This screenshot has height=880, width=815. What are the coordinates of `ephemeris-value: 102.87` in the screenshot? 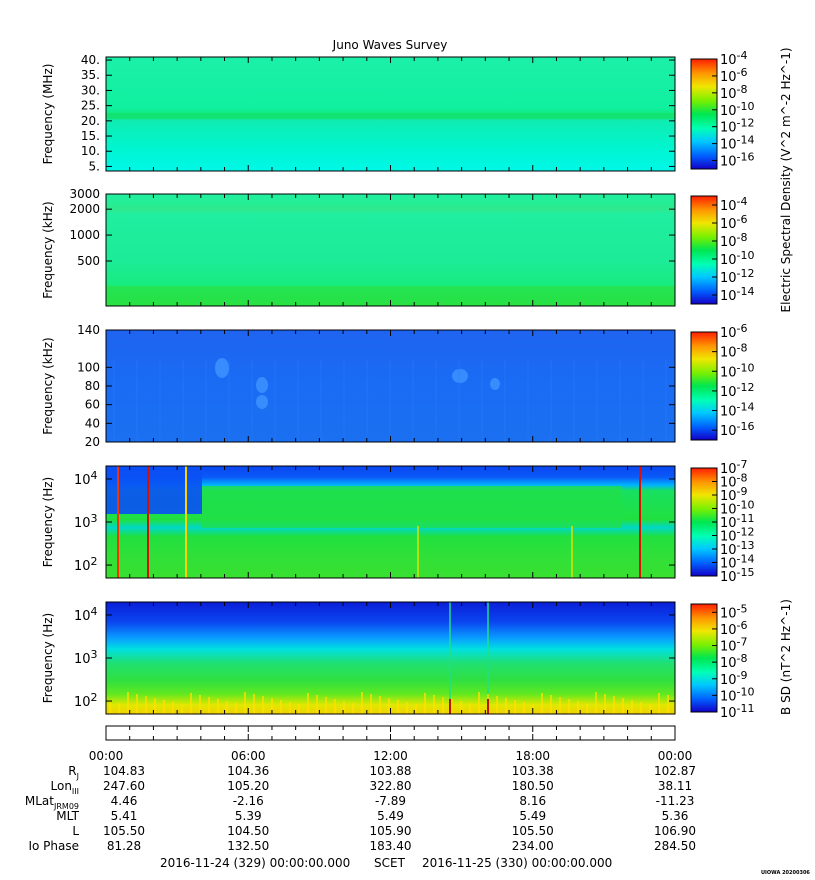 It's located at (675, 771).